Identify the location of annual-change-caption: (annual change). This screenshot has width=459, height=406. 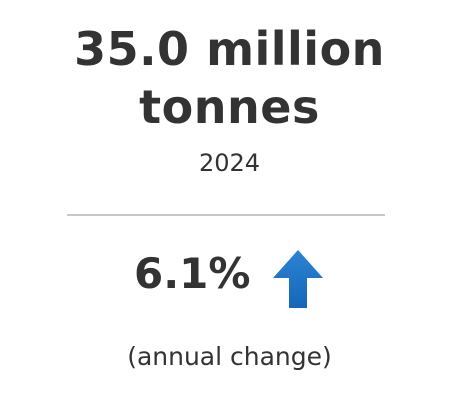
(229, 356).